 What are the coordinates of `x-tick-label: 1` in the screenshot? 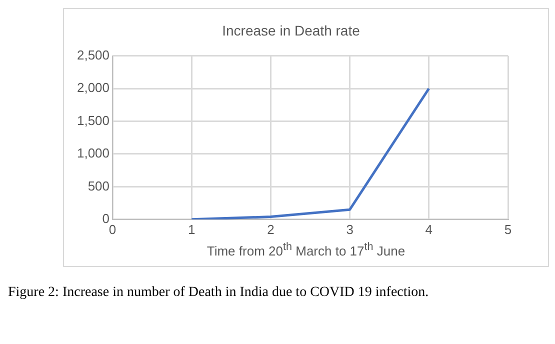 It's located at (192, 229).